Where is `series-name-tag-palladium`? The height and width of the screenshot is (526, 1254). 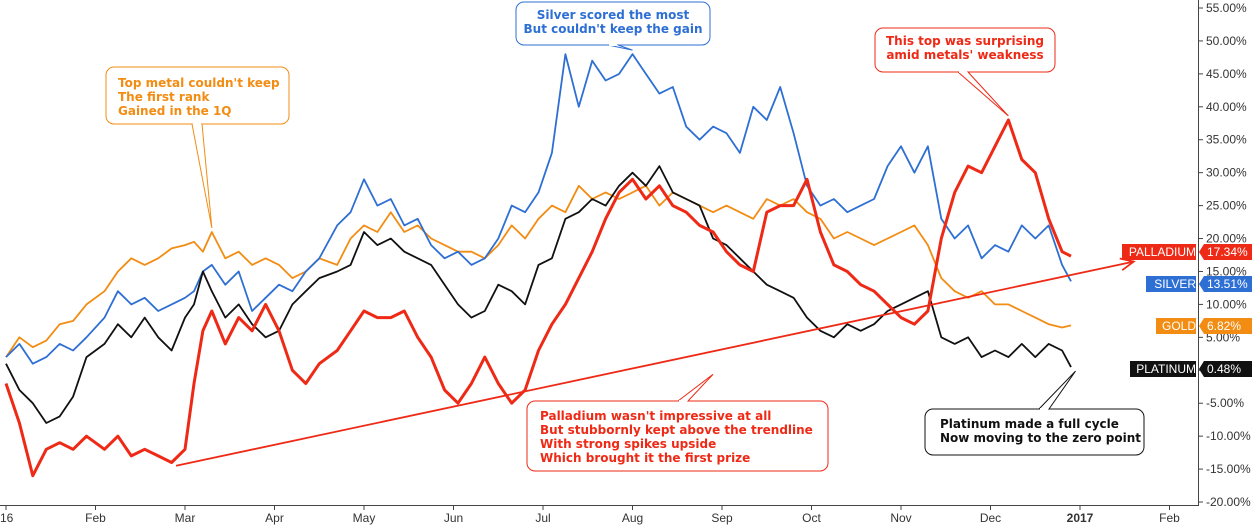
series-name-tag-palladium is located at coordinates (1159, 252).